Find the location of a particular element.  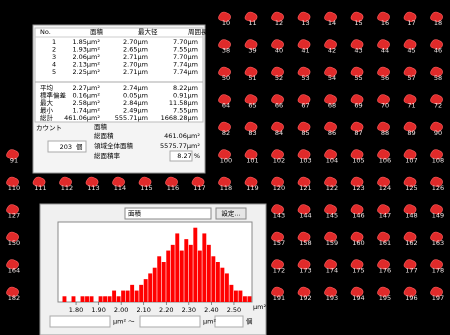

particle-label: 117 is located at coordinates (199, 188).